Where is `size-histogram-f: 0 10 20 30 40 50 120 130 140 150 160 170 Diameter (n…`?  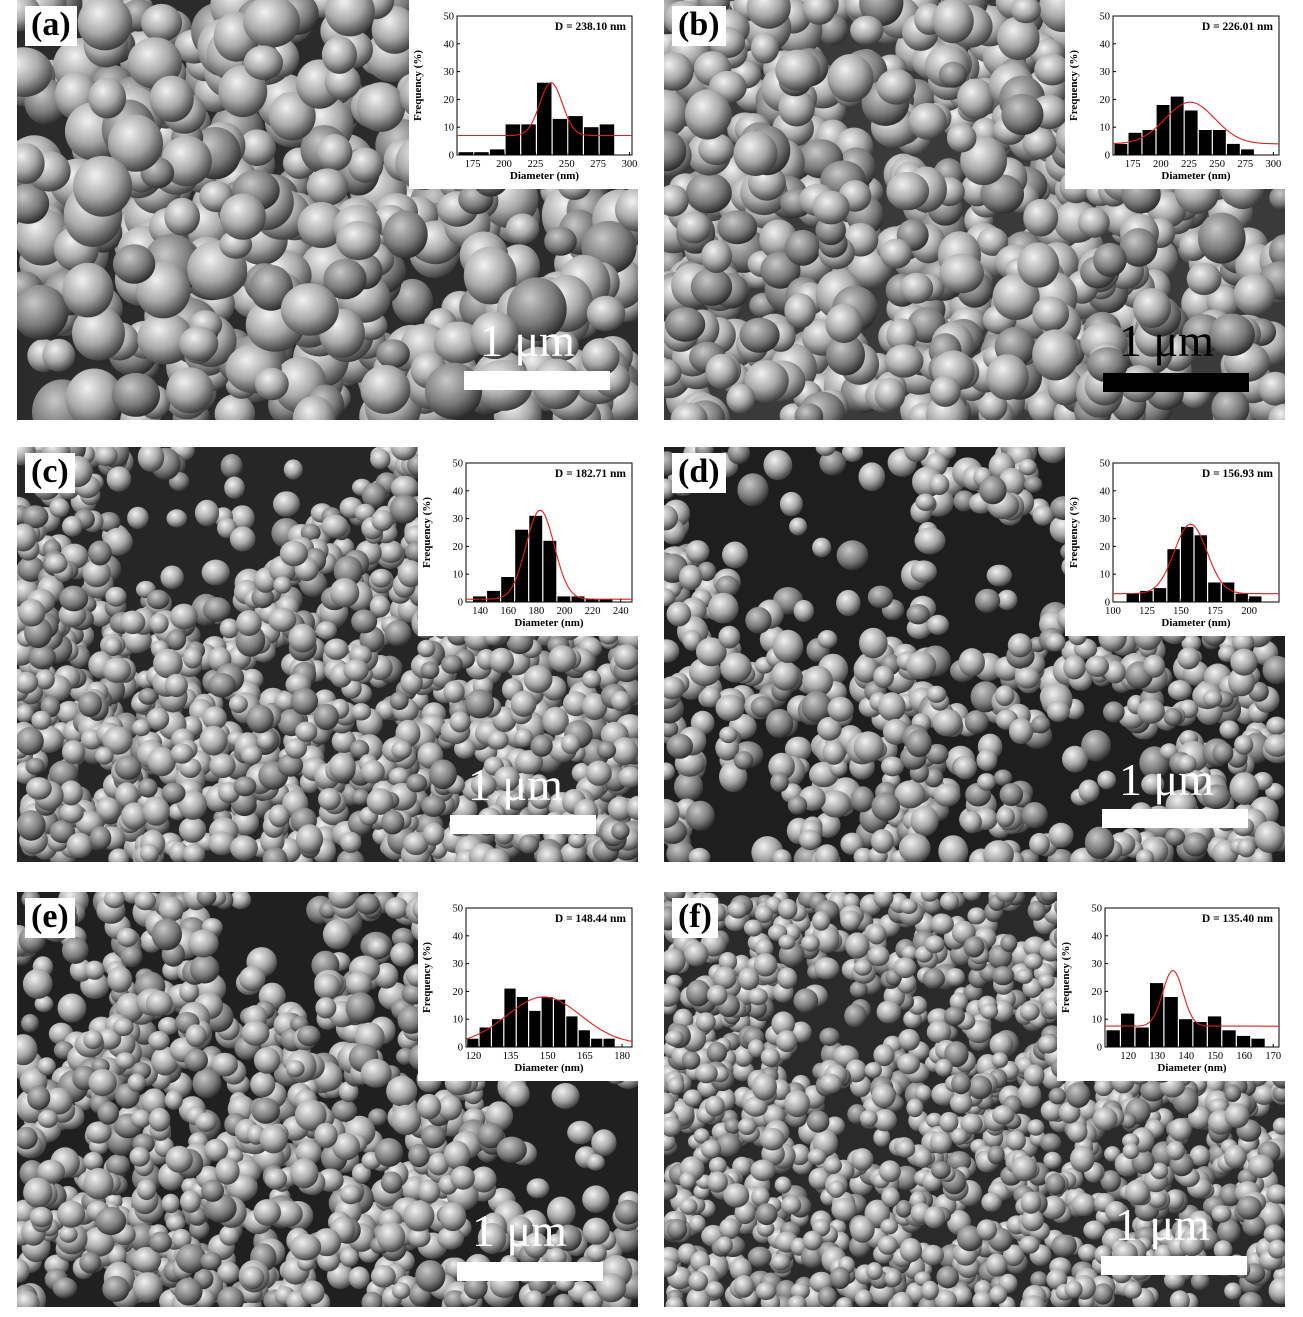 size-histogram-f: 0 10 20 30 40 50 120 130 140 150 160 170 Diameter (n… is located at coordinates (1171, 986).